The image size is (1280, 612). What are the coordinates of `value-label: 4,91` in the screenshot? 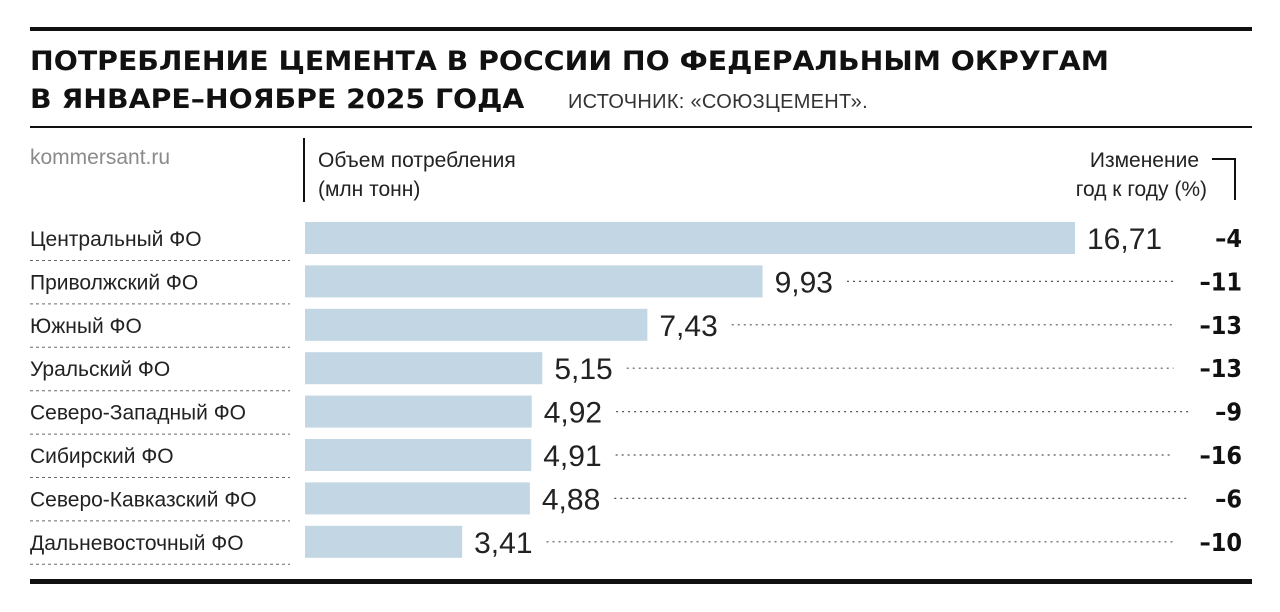 It's located at (572, 456).